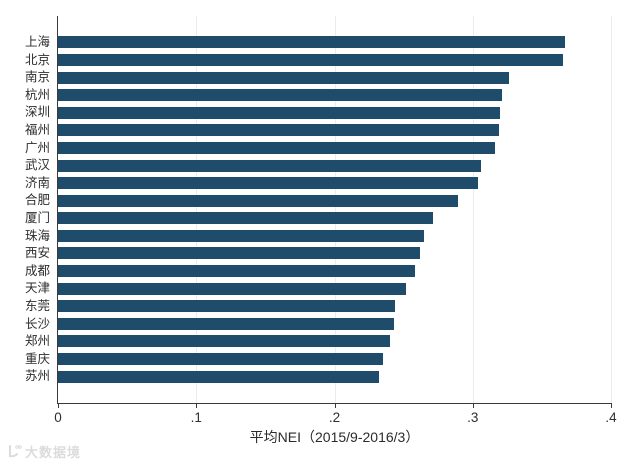  I want to click on bar-row: 南京, so click(318, 78).